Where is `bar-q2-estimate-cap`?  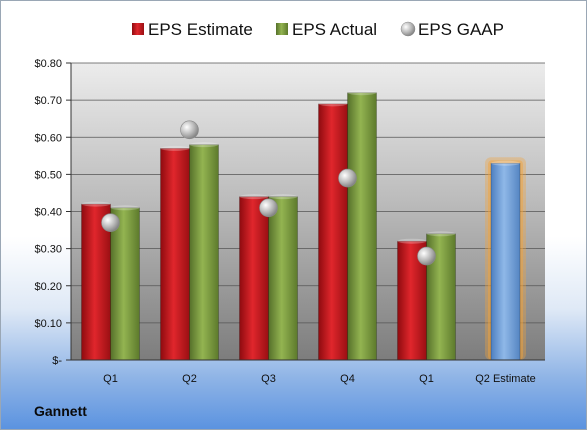
bar-q2-estimate-cap is located at coordinates (505, 163).